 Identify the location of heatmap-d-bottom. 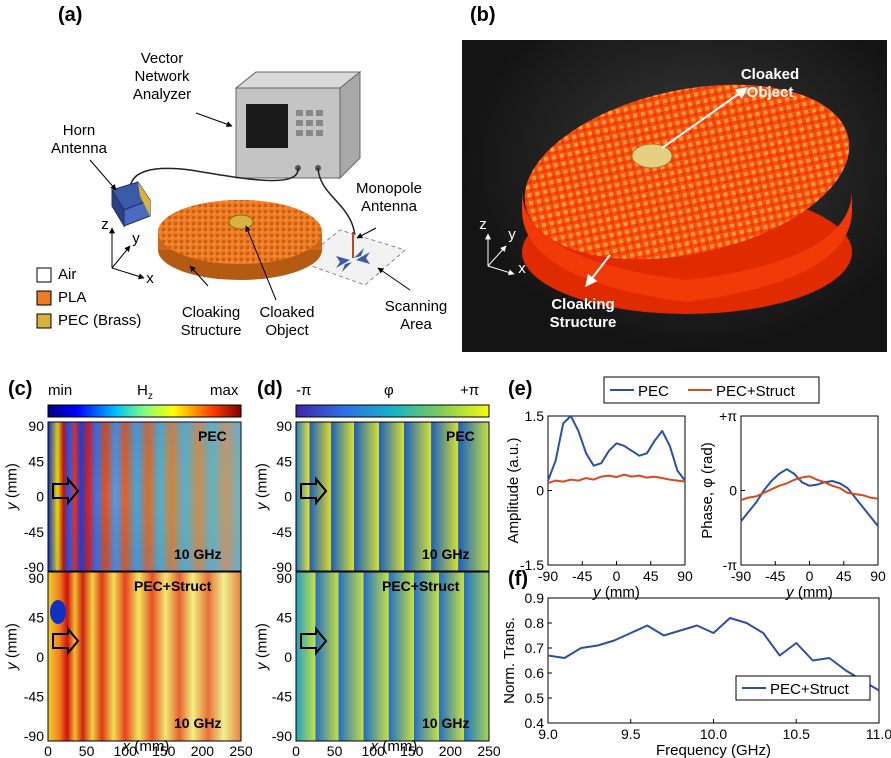
(392, 656).